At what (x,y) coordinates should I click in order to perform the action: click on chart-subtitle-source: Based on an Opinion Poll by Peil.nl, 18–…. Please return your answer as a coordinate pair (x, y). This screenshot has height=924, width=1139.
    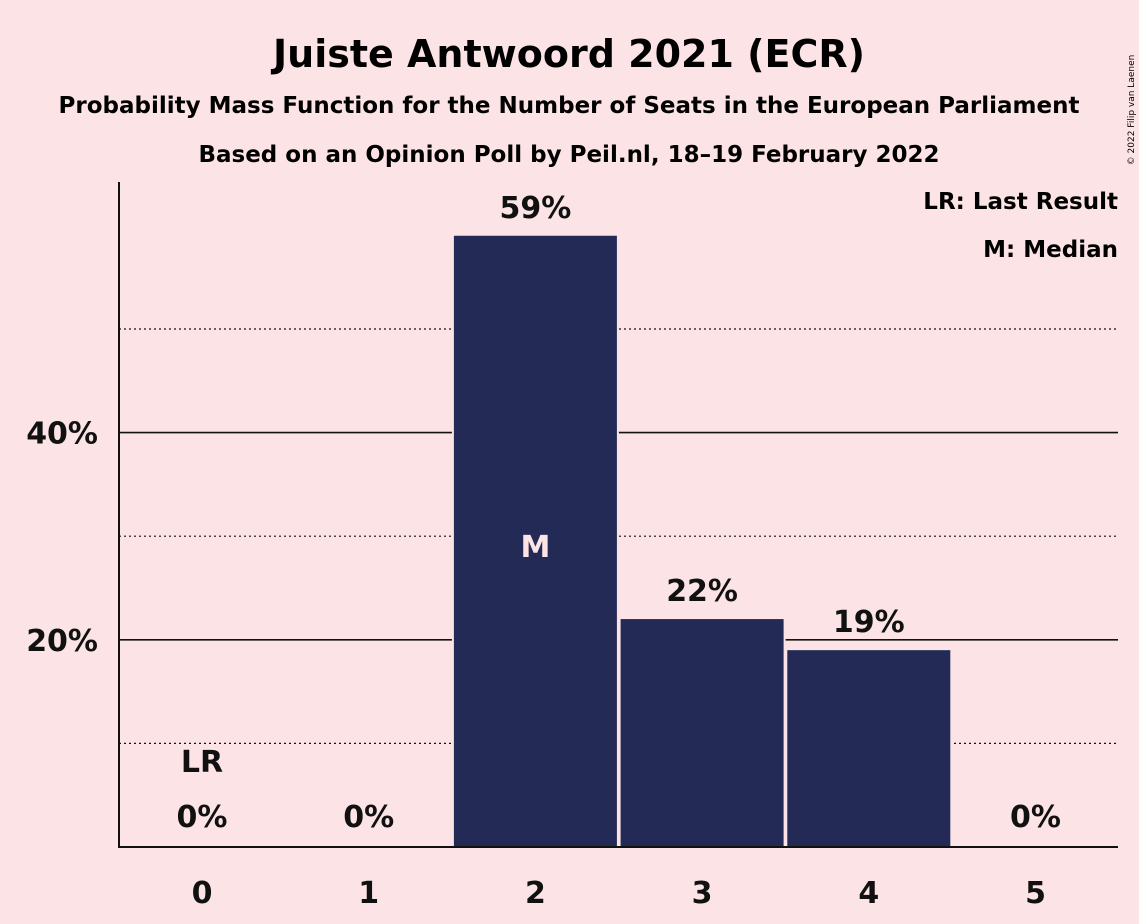
    Looking at the image, I should click on (568, 155).